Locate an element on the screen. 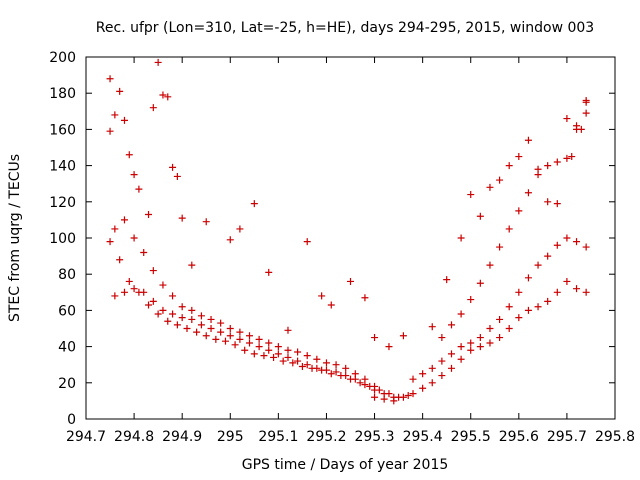 The width and height of the screenshot is (640, 480). x-tick-label: 295.5 is located at coordinates (471, 437).